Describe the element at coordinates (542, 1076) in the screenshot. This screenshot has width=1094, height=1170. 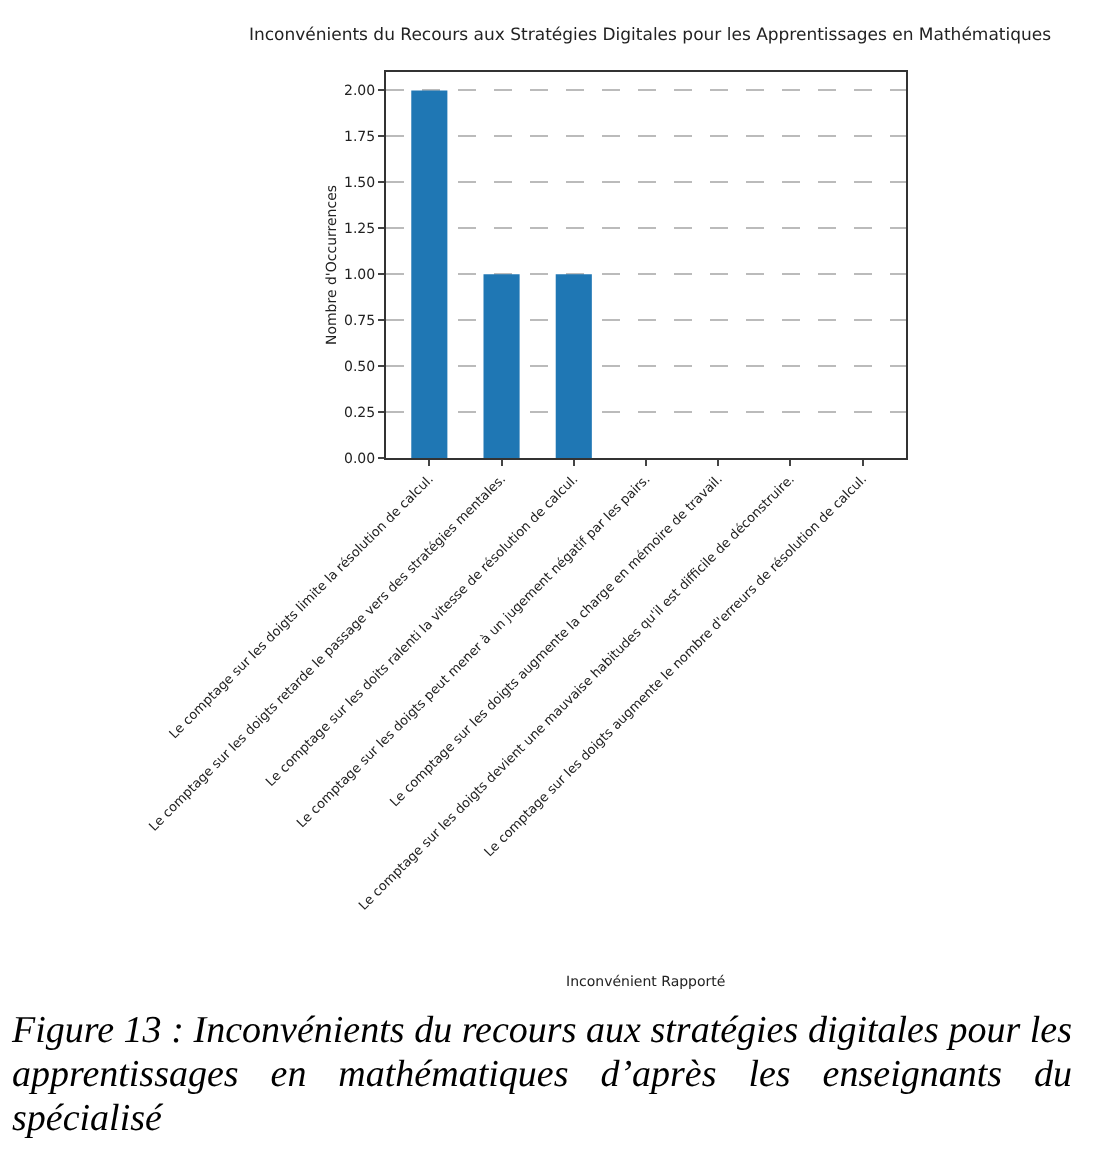
I see `caption: Figure 13 : Inconvénients du recours aux stratégies digitales pour les apprentissages en mathématiques d’après les enseignants du spécialisé` at that location.